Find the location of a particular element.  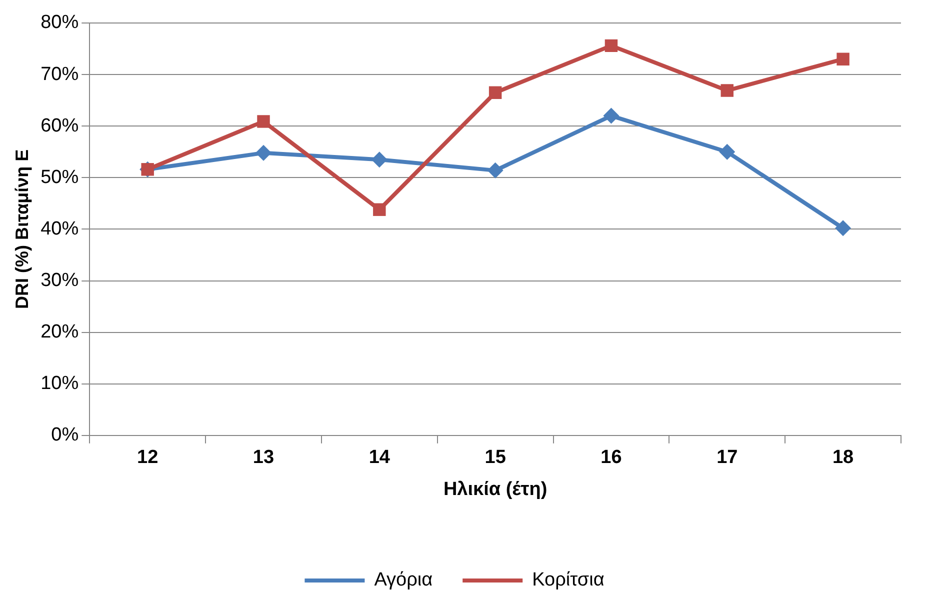

y-axis-title: DRI (%) Βιταμίνη E is located at coordinates (22, 229).